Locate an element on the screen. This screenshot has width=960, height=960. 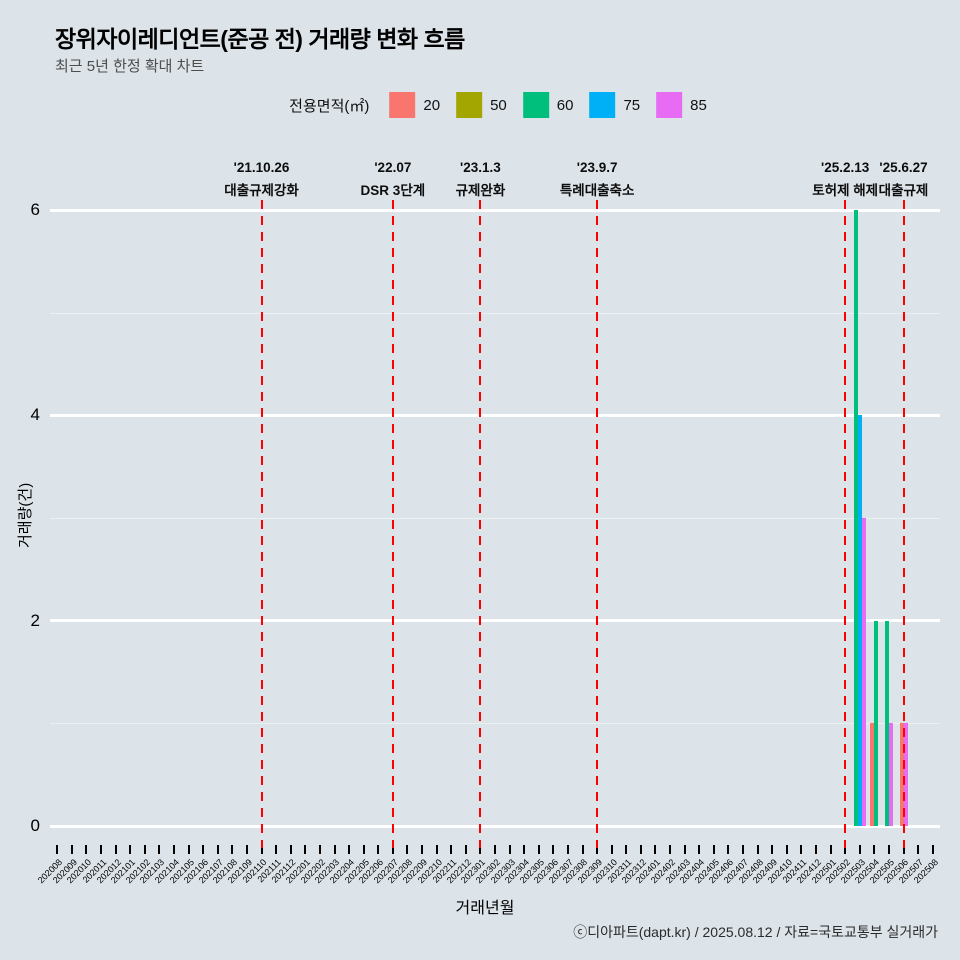
event-annotation-5: '25.2.13 토허제 해제 is located at coordinates (845, 179).